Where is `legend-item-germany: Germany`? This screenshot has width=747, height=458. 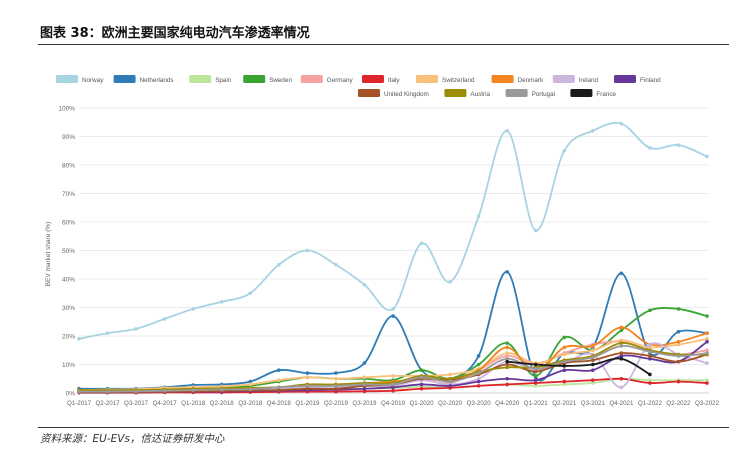 legend-item-germany: Germany is located at coordinates (327, 79).